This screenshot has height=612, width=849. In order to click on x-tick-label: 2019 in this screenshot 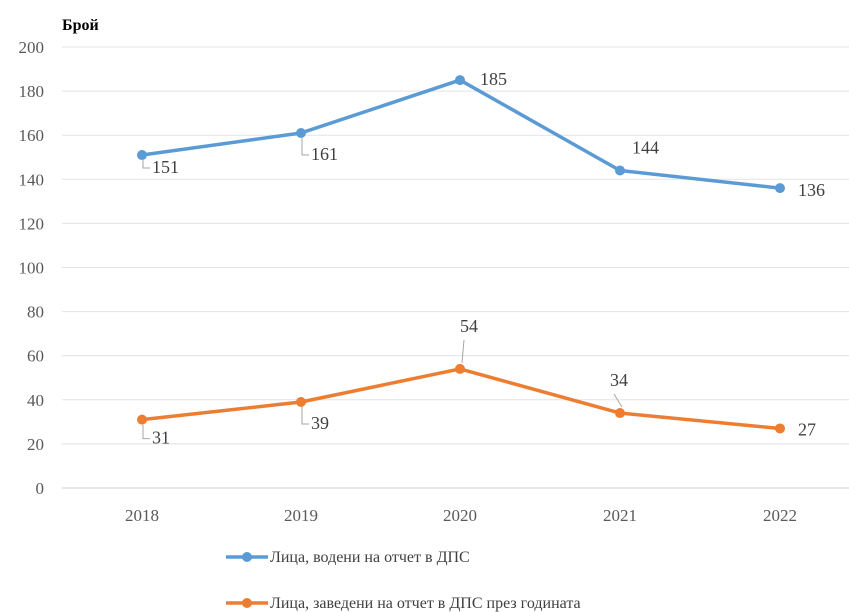, I will do `click(301, 515)`.